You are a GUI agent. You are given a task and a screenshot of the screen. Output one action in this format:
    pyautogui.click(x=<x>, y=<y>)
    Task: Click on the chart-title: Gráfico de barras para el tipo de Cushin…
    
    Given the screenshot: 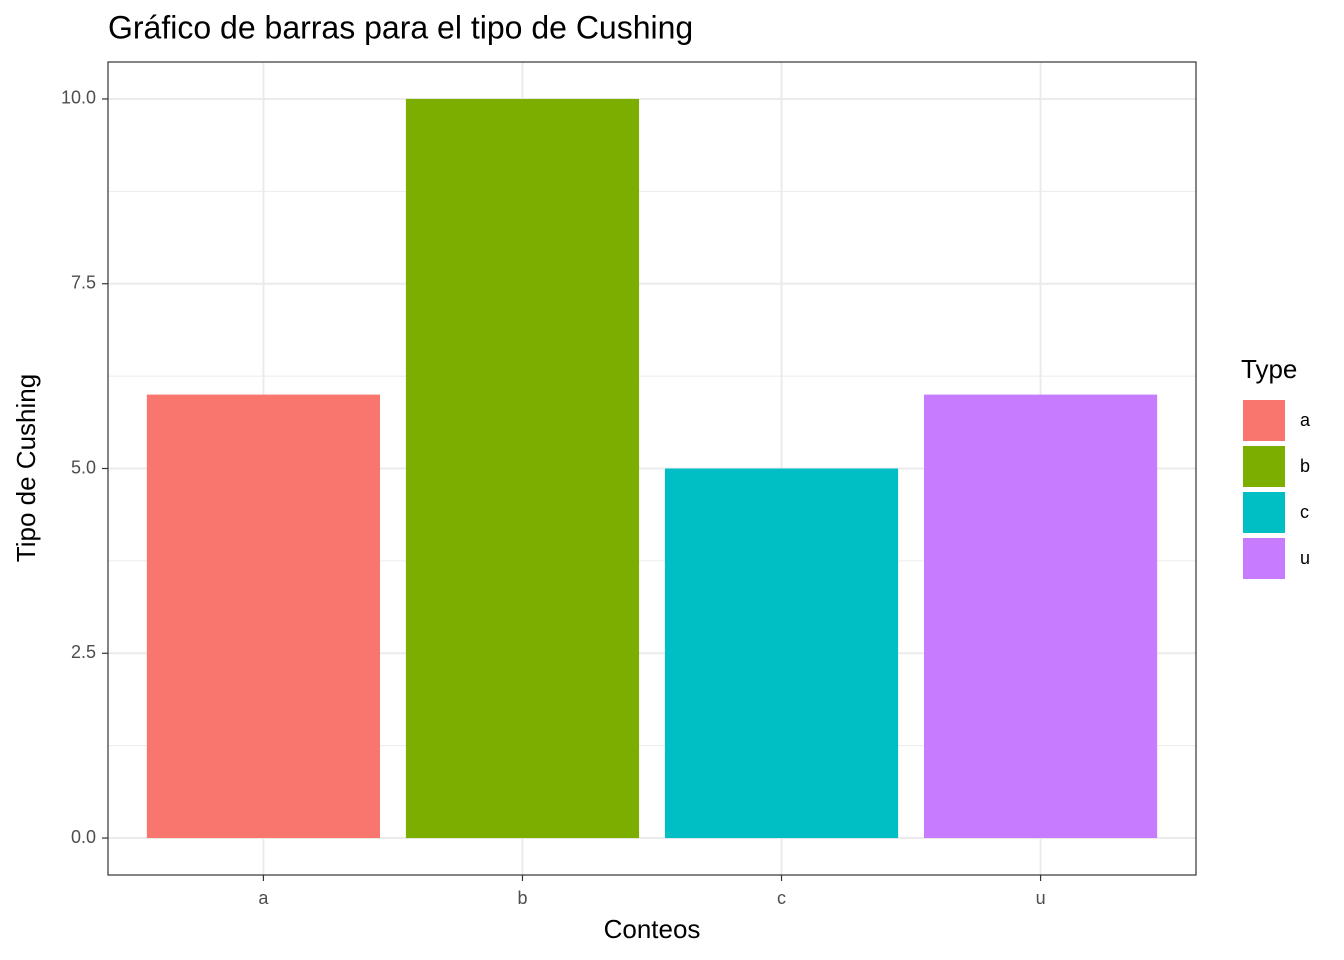 What is the action you would take?
    pyautogui.click(x=400, y=27)
    